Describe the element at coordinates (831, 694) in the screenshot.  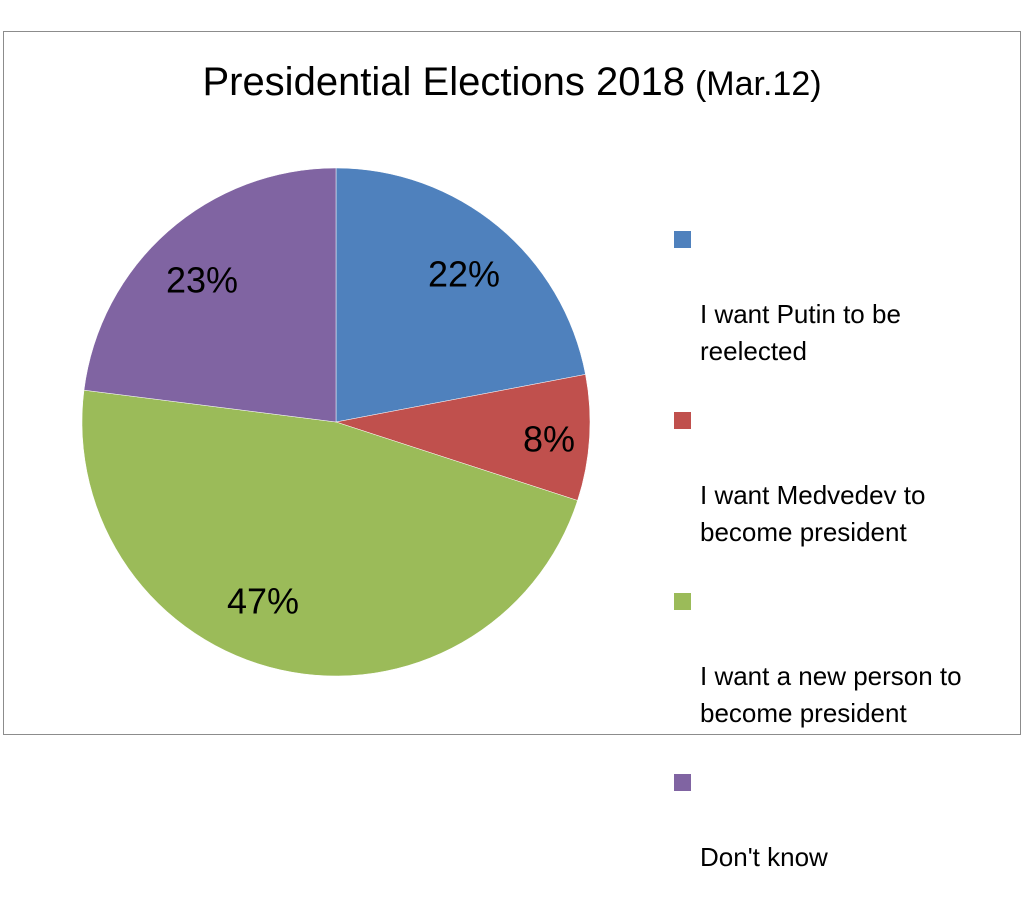
I see `legend-label-new-person: I want a new person to become president` at that location.